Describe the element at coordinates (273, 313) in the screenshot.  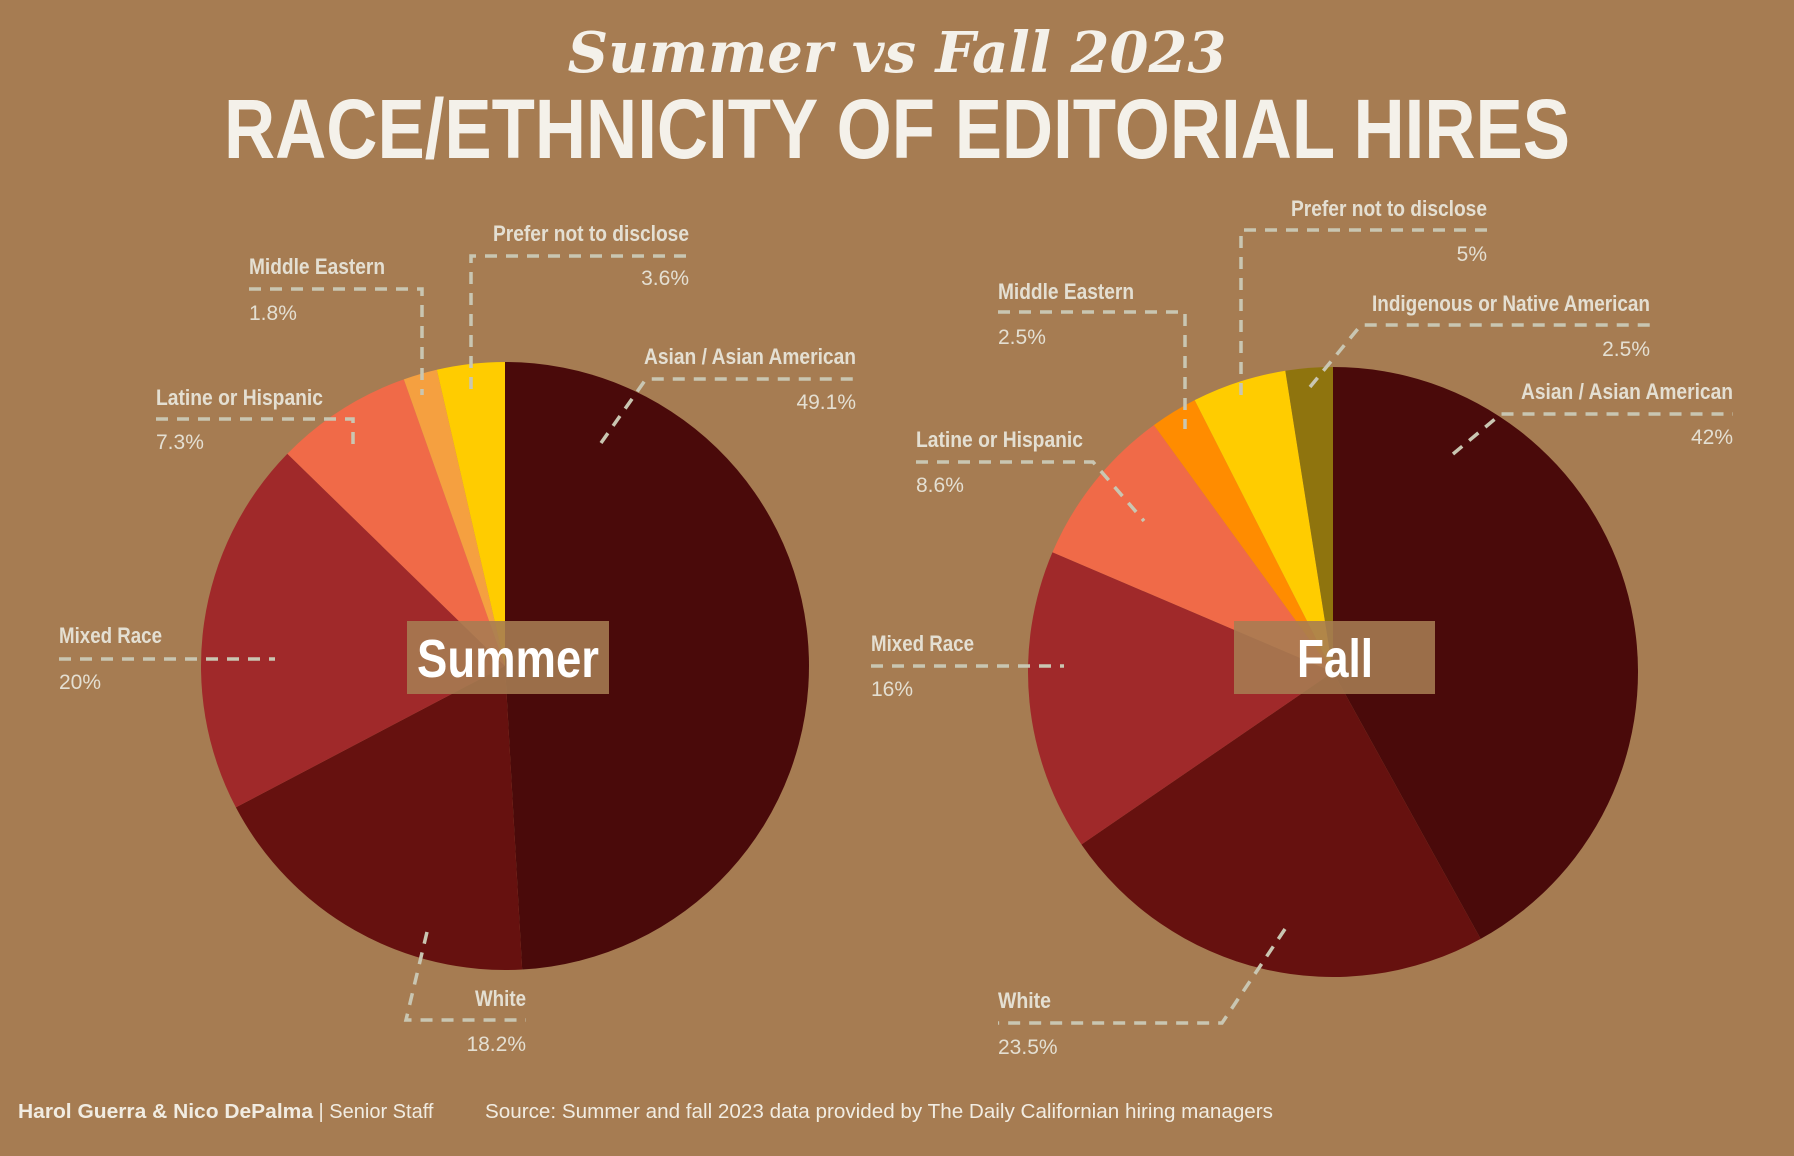
I see `value-middle-eastern: 1.8%` at that location.